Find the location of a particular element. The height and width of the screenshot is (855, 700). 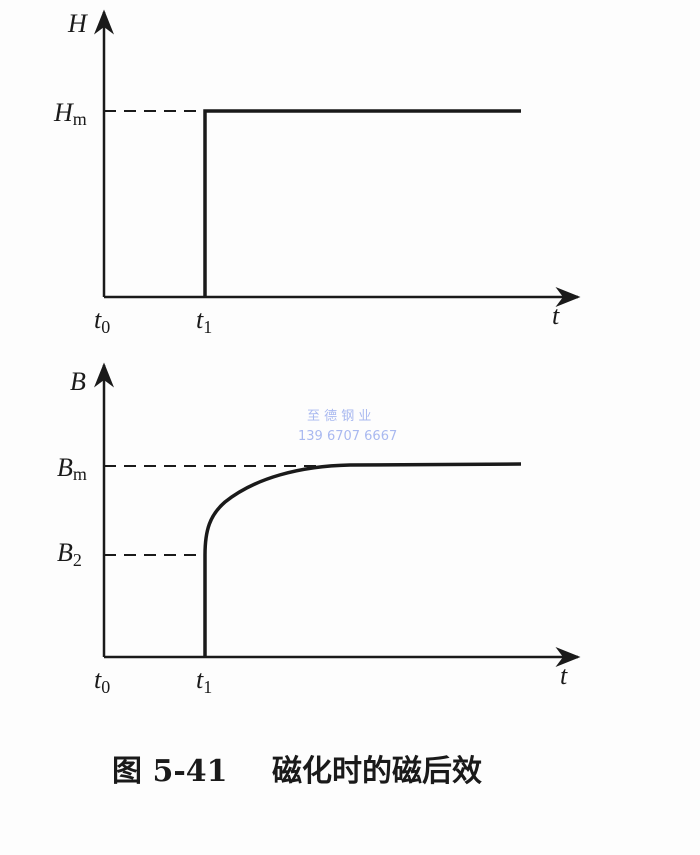

watermark-name: 至 德 钢 业 is located at coordinates (339, 416).